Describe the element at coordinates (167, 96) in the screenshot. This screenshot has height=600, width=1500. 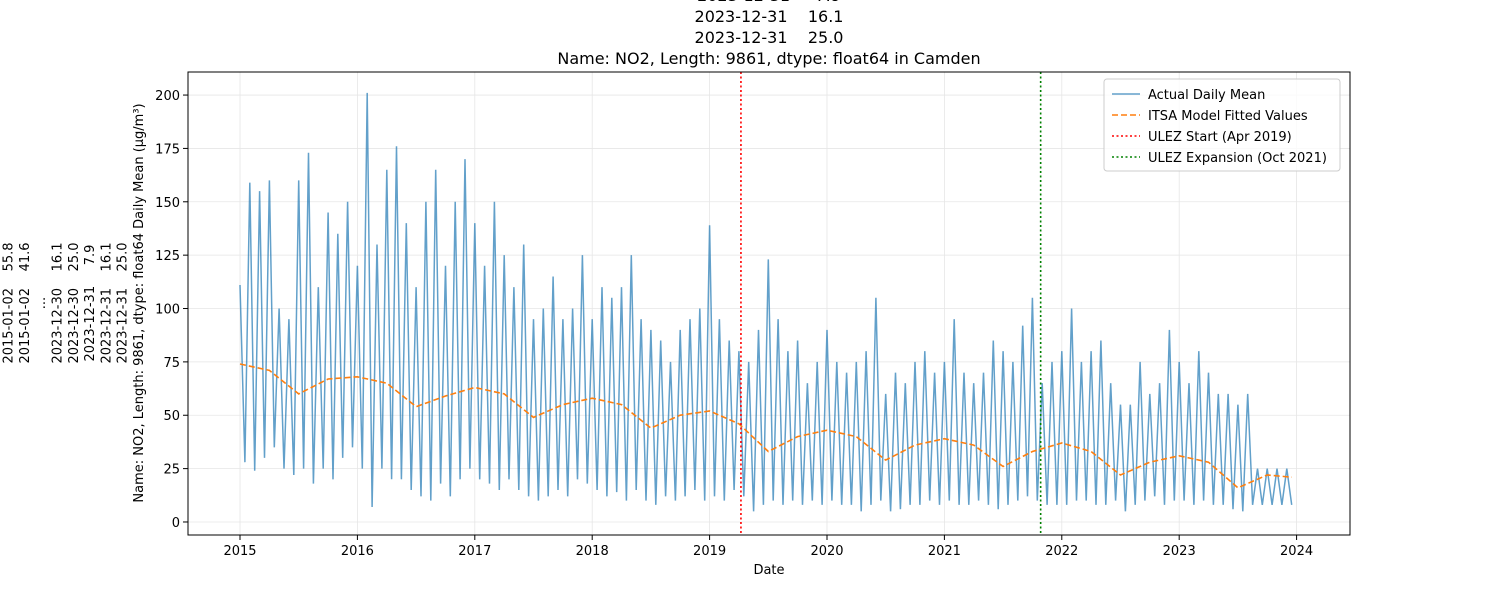
I see `y-tick-label: 200` at that location.